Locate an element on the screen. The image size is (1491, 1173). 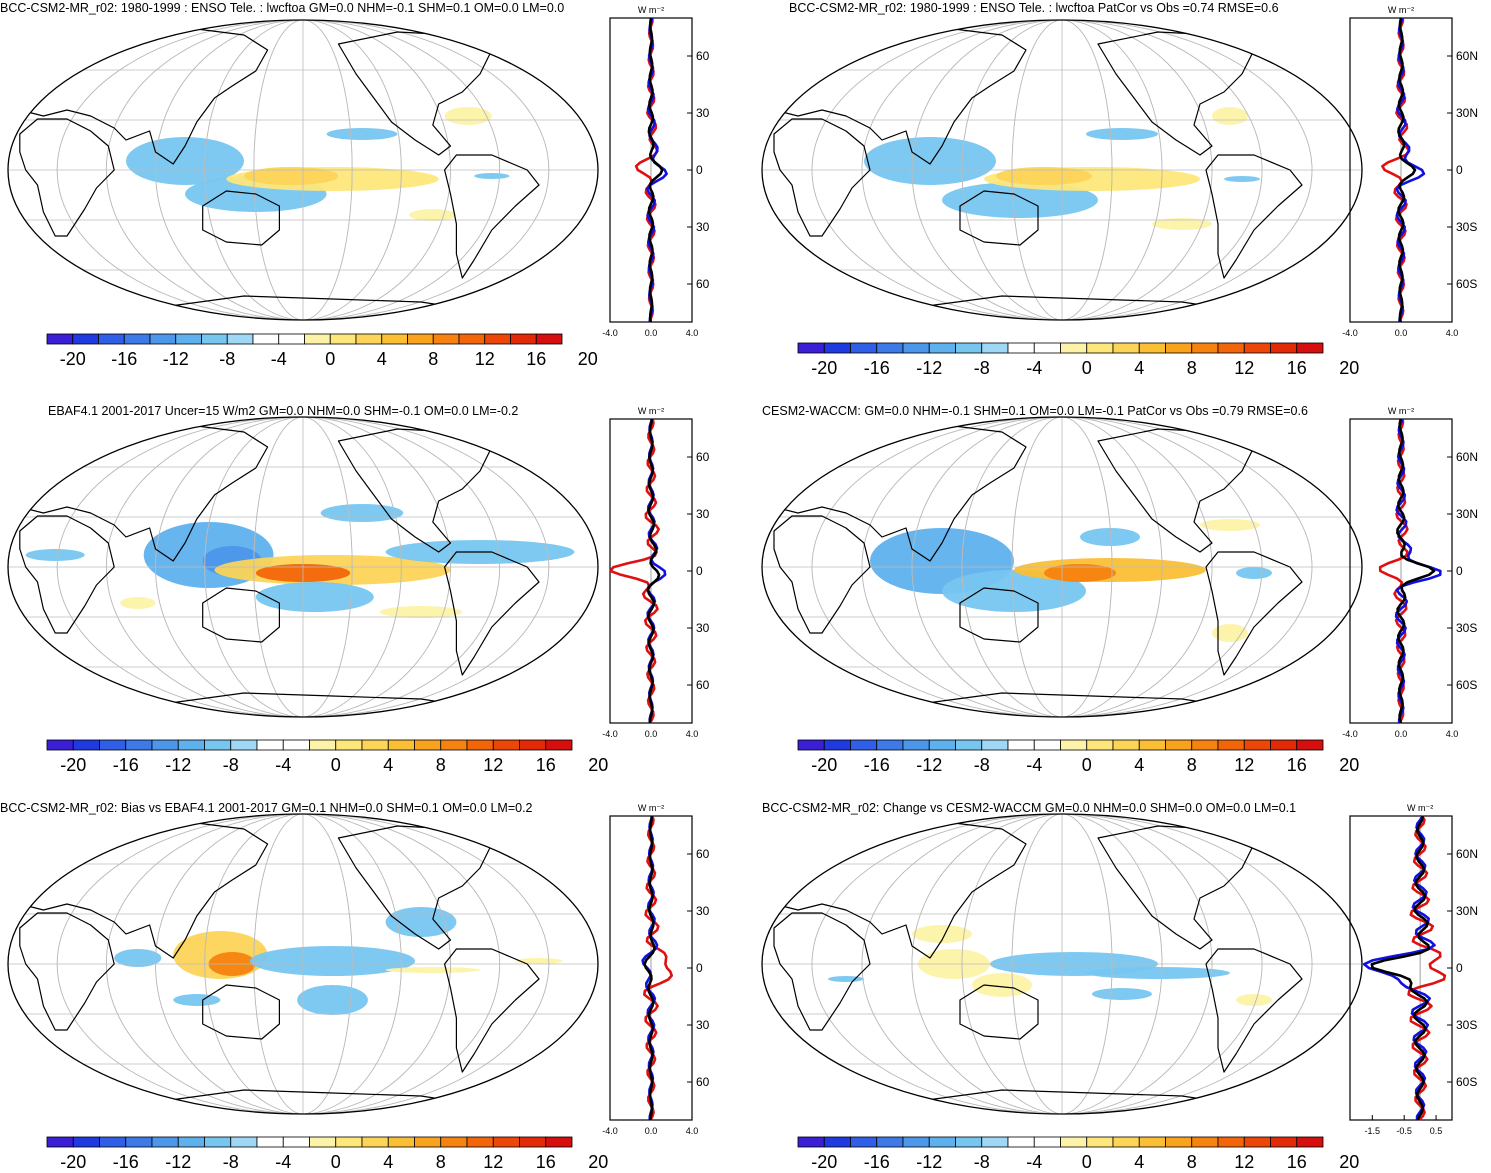
x-tick-label: 0.5 is located at coordinates (1436, 1131).